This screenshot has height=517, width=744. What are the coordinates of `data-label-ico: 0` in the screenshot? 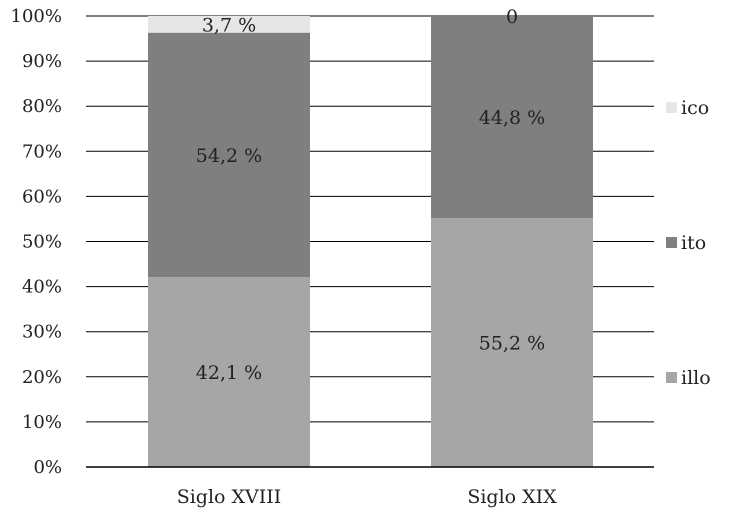 It's located at (512, 17).